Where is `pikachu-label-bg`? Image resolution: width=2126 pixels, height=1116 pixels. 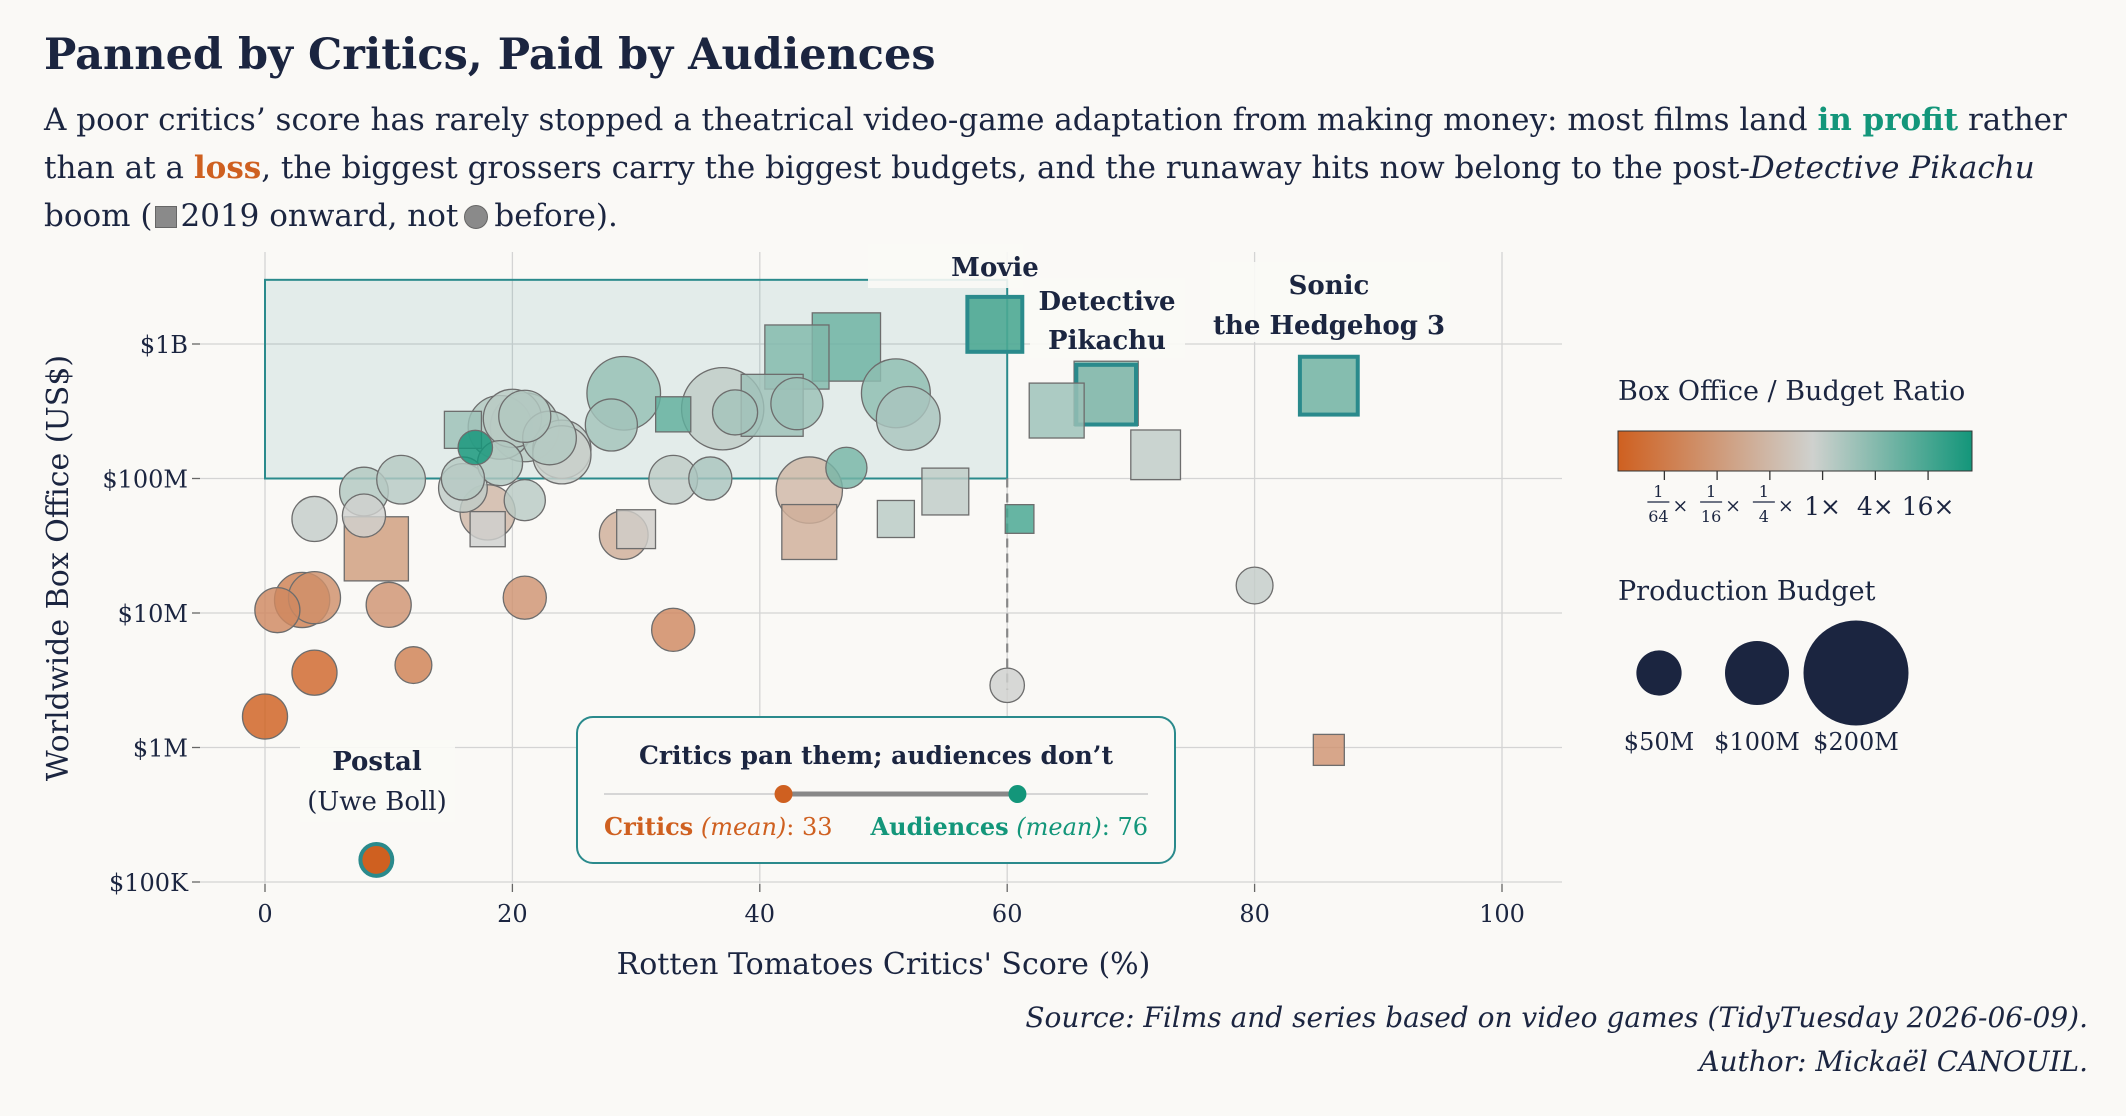
pikachu-label-bg is located at coordinates (1107, 318).